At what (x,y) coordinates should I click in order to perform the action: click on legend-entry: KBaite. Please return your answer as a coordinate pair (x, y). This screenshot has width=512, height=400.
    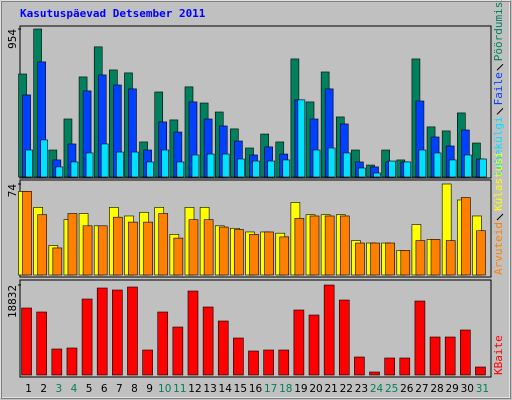
    Looking at the image, I should click on (498, 355).